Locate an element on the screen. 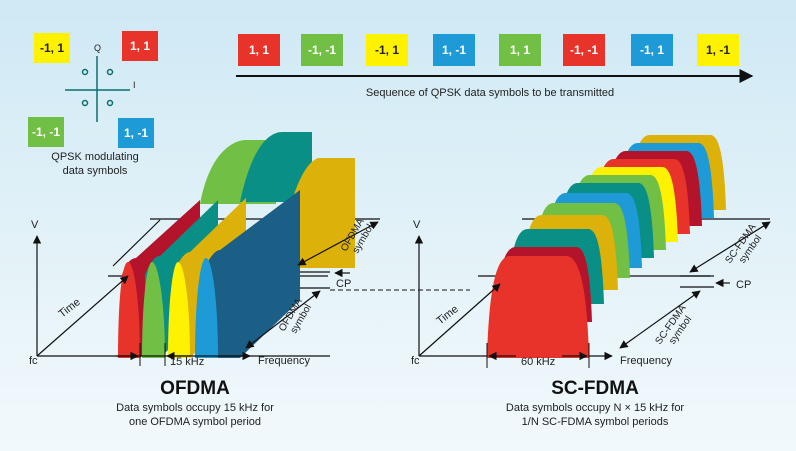 This screenshot has width=796, height=451. ofdma-title: OFDMA is located at coordinates (195, 388).